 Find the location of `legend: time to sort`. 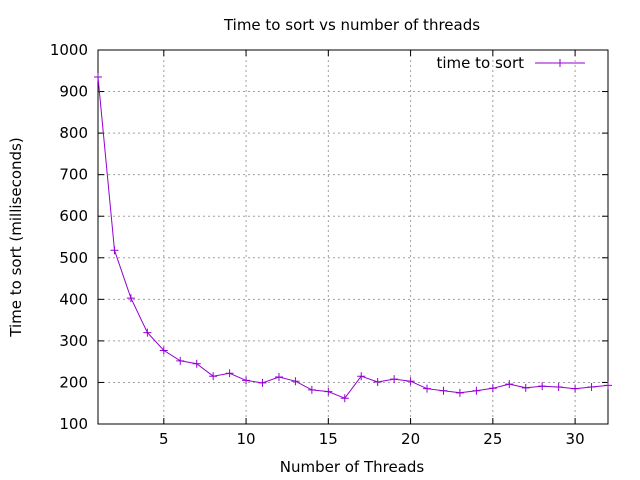

legend: time to sort is located at coordinates (510, 63).